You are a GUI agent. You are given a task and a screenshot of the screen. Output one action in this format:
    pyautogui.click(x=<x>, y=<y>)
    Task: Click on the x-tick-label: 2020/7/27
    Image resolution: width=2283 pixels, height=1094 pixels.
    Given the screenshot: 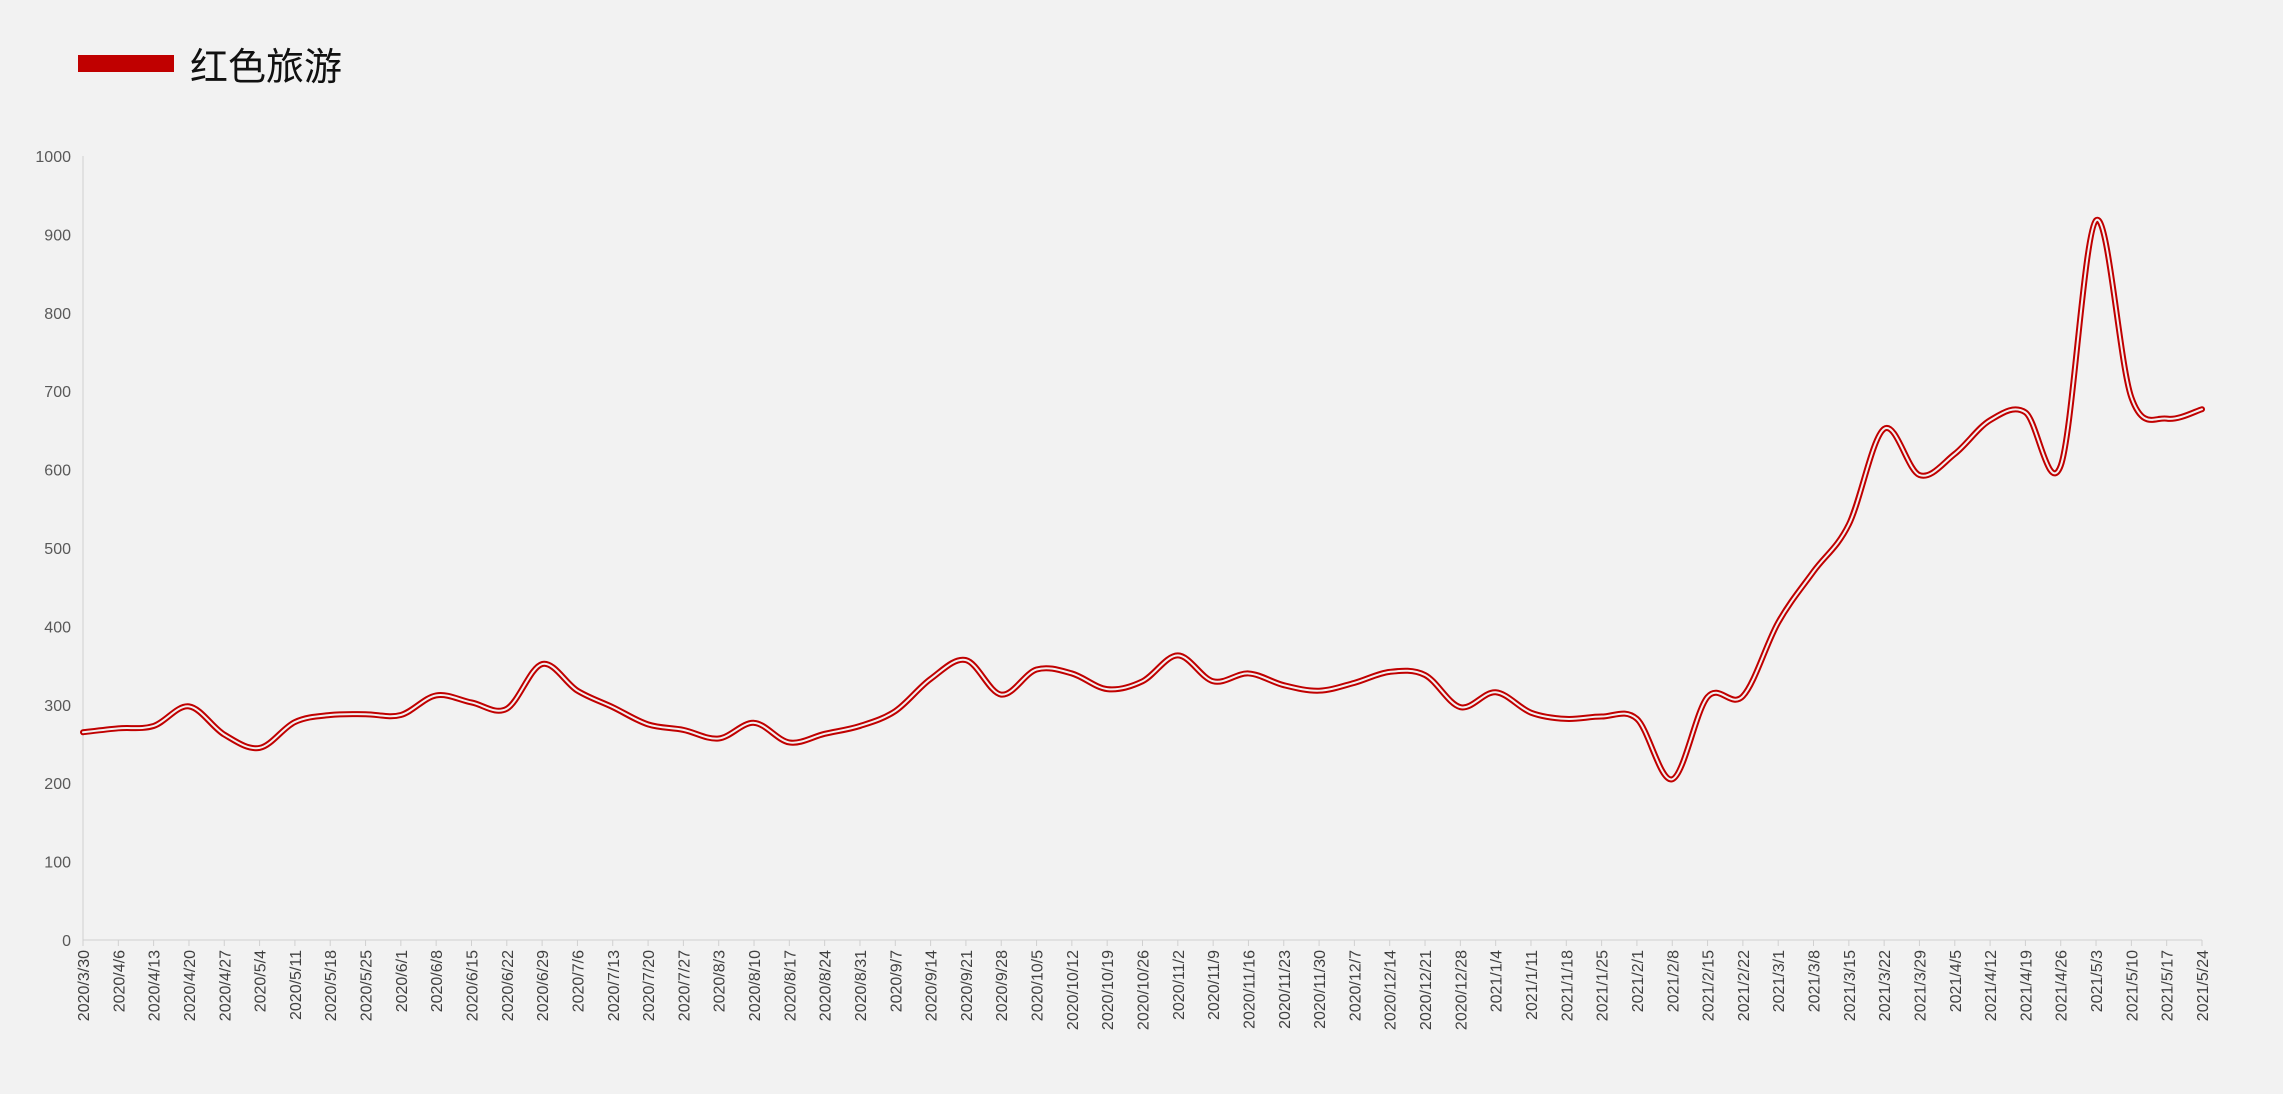 What is the action you would take?
    pyautogui.click(x=684, y=985)
    